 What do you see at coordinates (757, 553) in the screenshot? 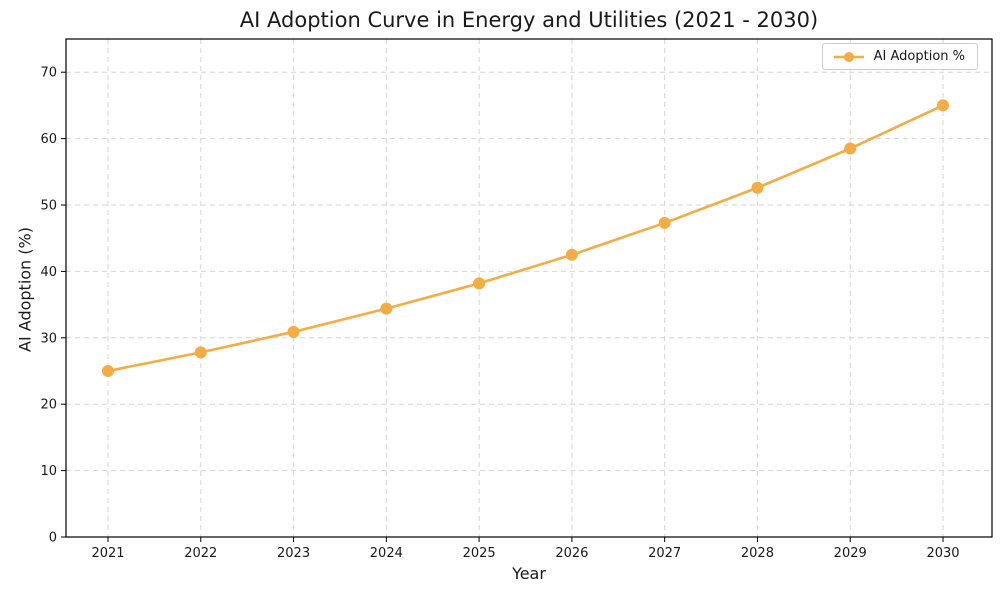
I see `x-tick-label: 2028` at bounding box center [757, 553].